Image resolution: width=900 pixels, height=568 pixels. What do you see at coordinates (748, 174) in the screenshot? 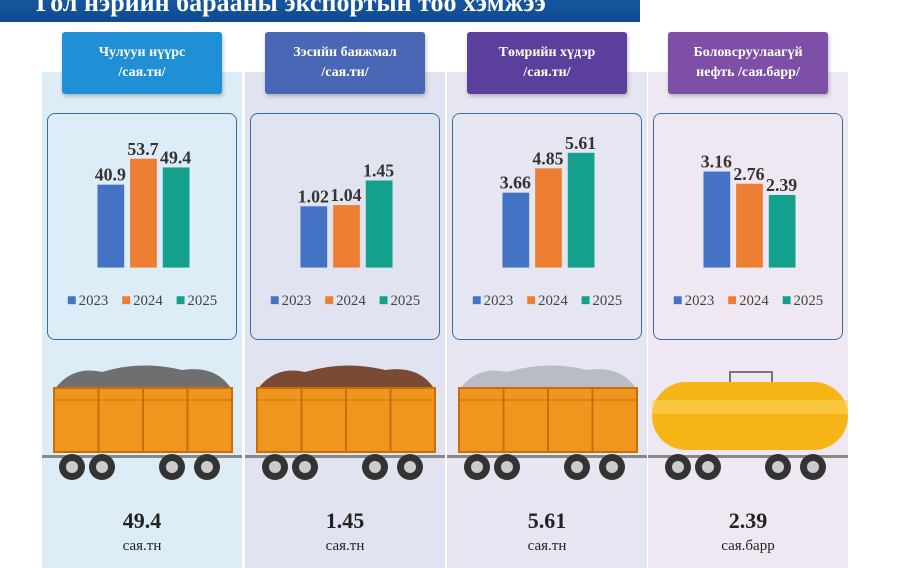
I see `data-label: 2.76` at bounding box center [748, 174].